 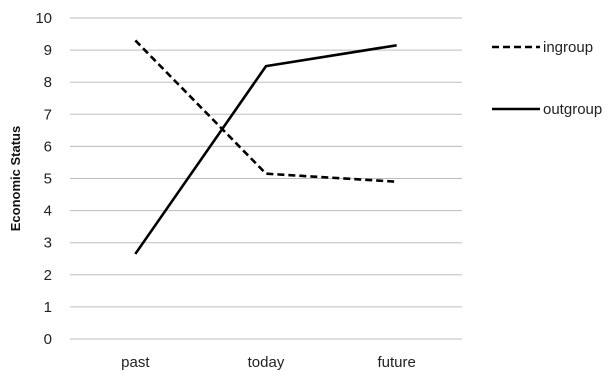 What do you see at coordinates (48, 275) in the screenshot?
I see `y-tick-label: 2` at bounding box center [48, 275].